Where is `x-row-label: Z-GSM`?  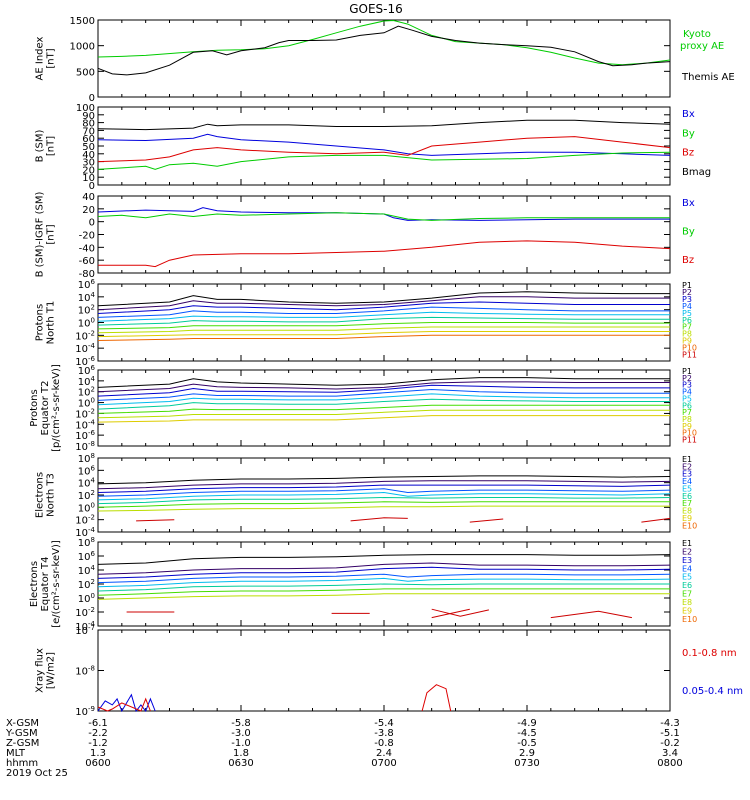 x-row-label: Z-GSM is located at coordinates (22, 743).